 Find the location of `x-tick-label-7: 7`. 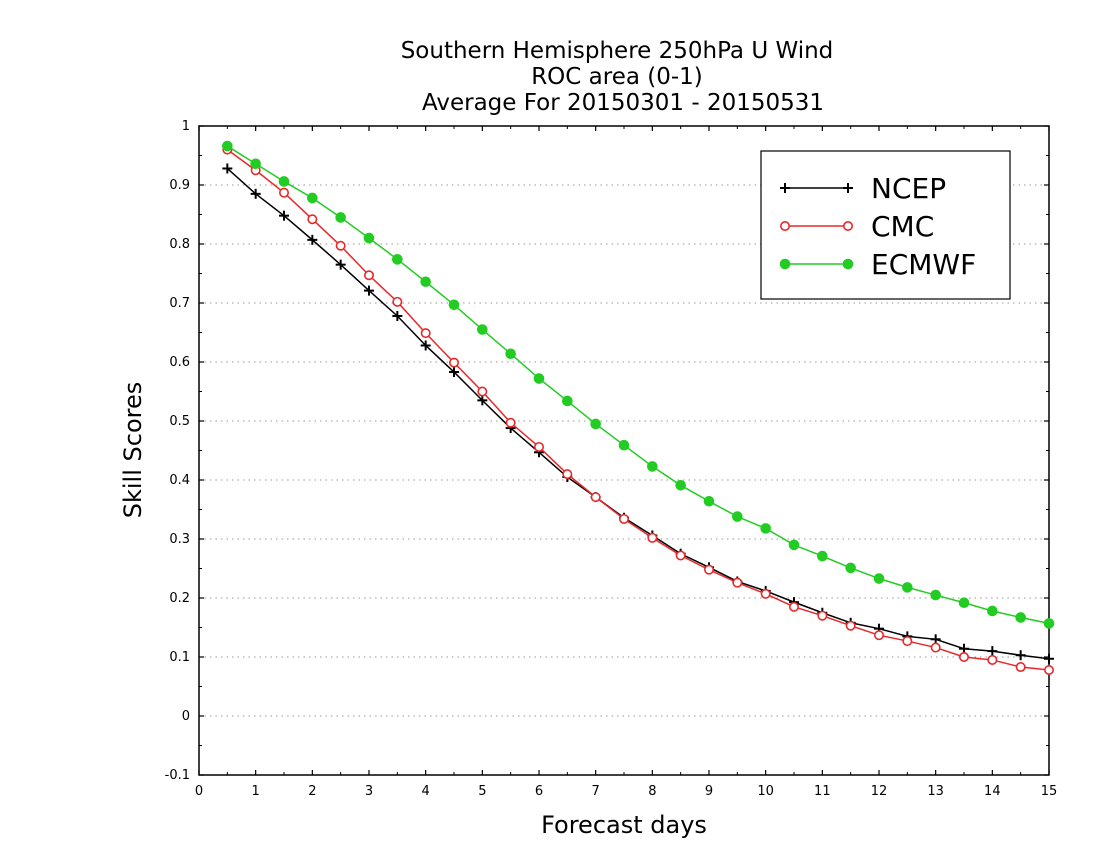

x-tick-label-7: 7 is located at coordinates (596, 791).